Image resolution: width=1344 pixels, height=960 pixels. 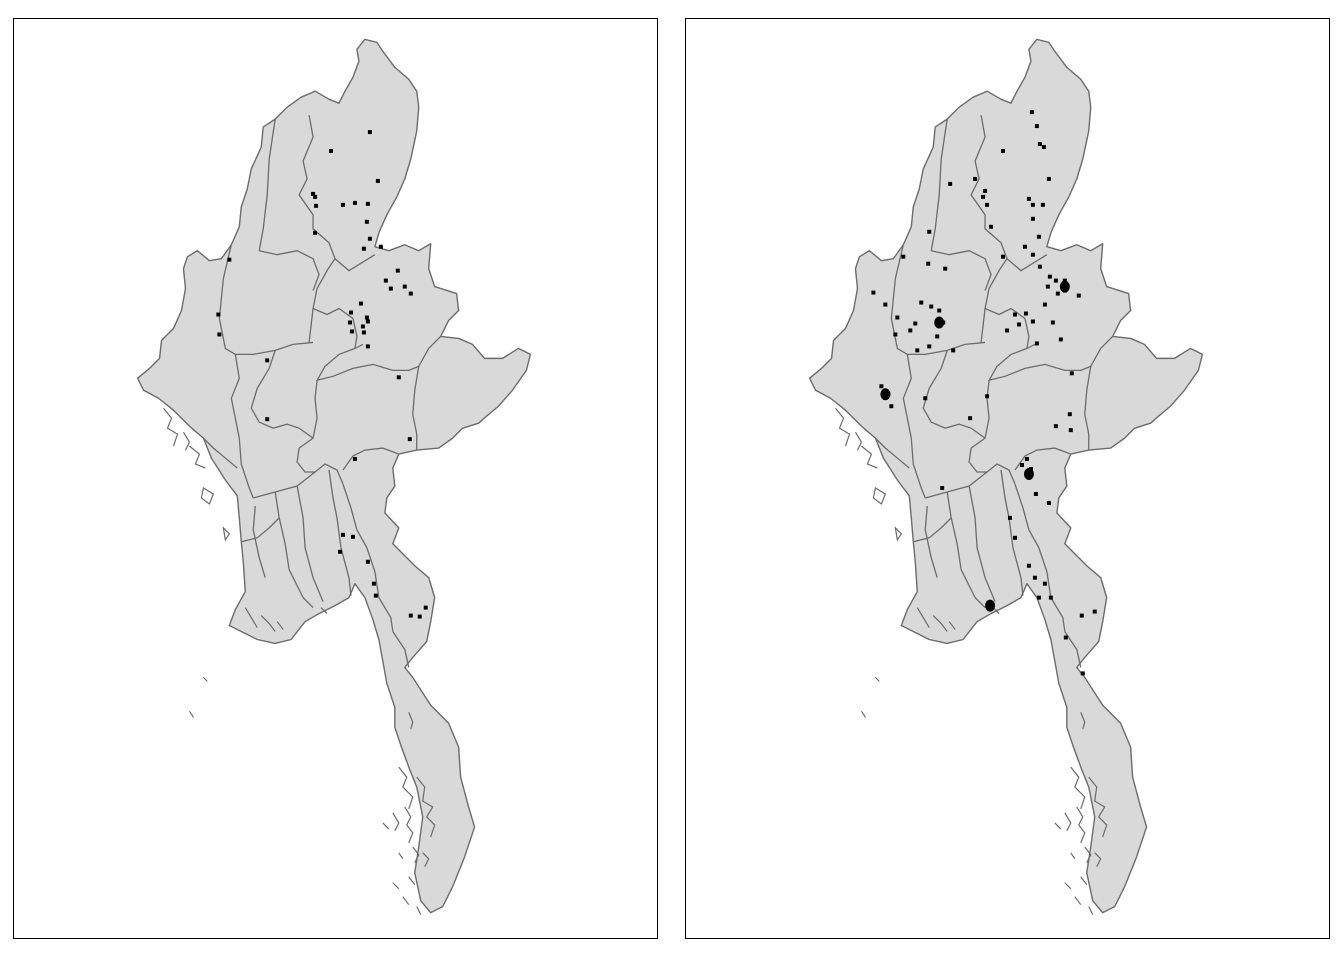 I want to click on points-layer-left, so click(x=322, y=374).